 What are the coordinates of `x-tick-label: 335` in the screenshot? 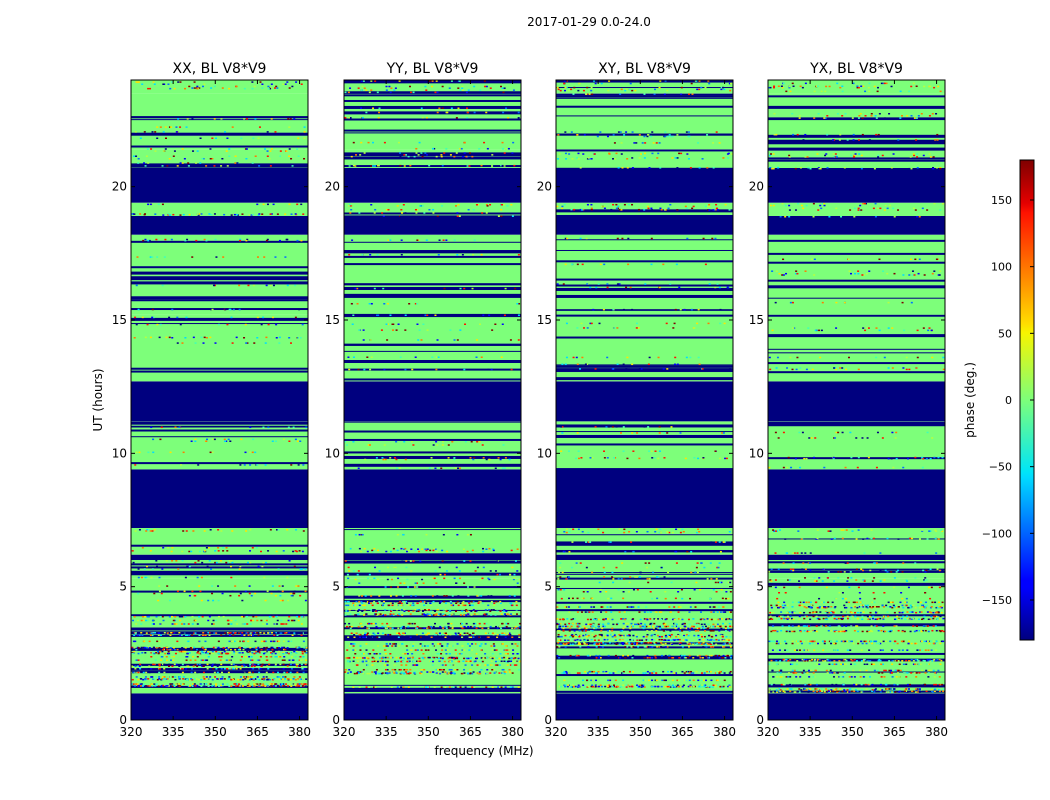 It's located at (386, 732).